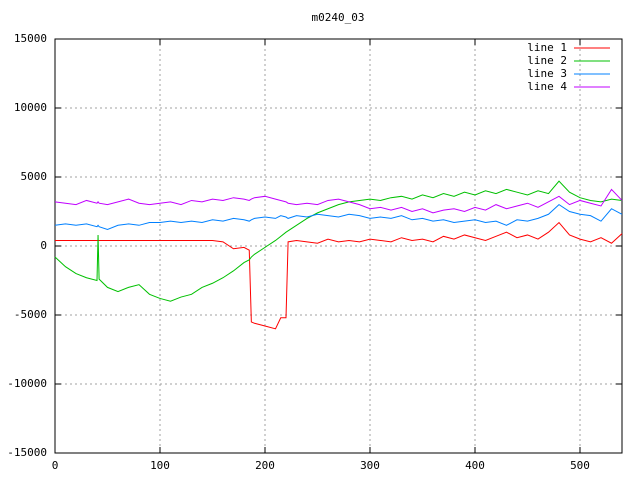  Describe the element at coordinates (27, 383) in the screenshot. I see `y-tick-label: -10000` at that location.